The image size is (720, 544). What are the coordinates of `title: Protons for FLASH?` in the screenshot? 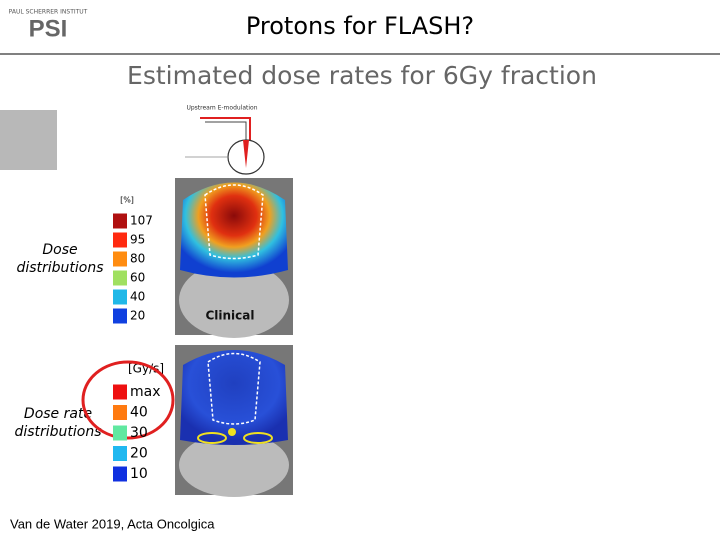 It's located at (360, 26).